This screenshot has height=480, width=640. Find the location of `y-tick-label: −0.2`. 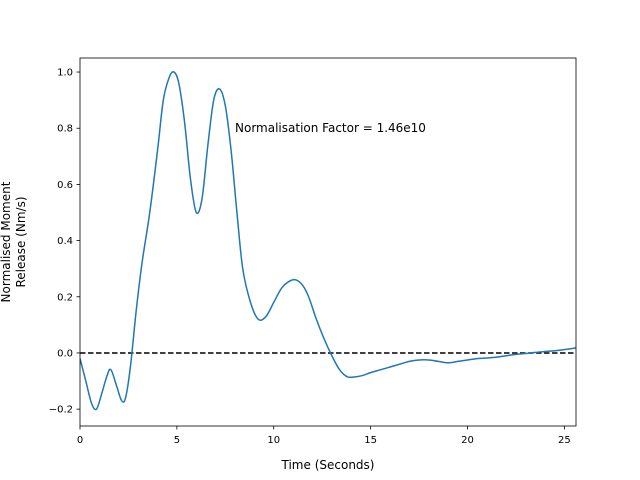

y-tick-label: −0.2 is located at coordinates (61, 410).